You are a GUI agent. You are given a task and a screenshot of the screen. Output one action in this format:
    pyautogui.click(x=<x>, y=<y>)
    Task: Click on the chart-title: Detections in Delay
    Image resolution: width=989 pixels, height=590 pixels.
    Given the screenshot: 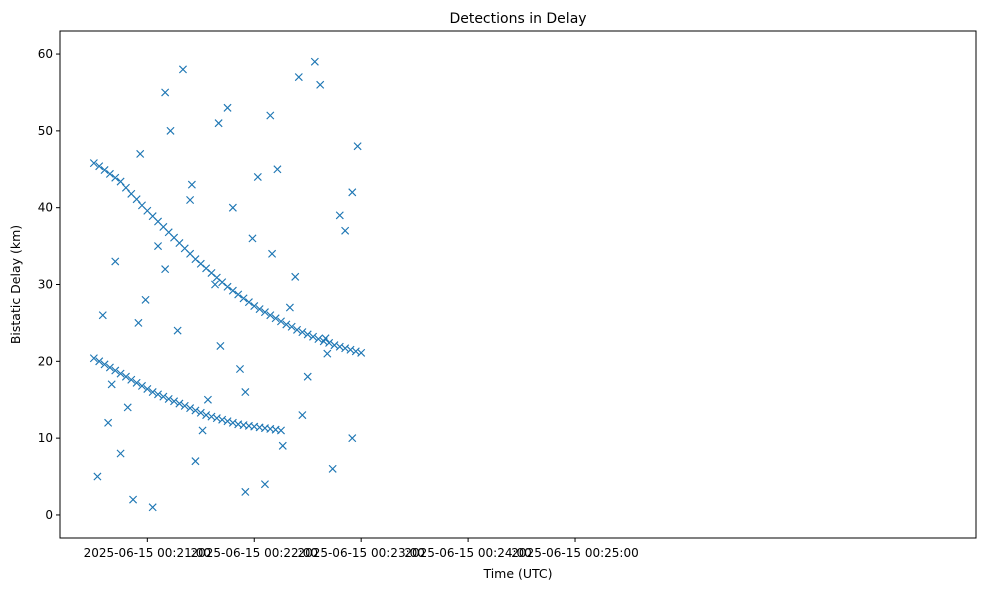 What is the action you would take?
    pyautogui.click(x=517, y=19)
    